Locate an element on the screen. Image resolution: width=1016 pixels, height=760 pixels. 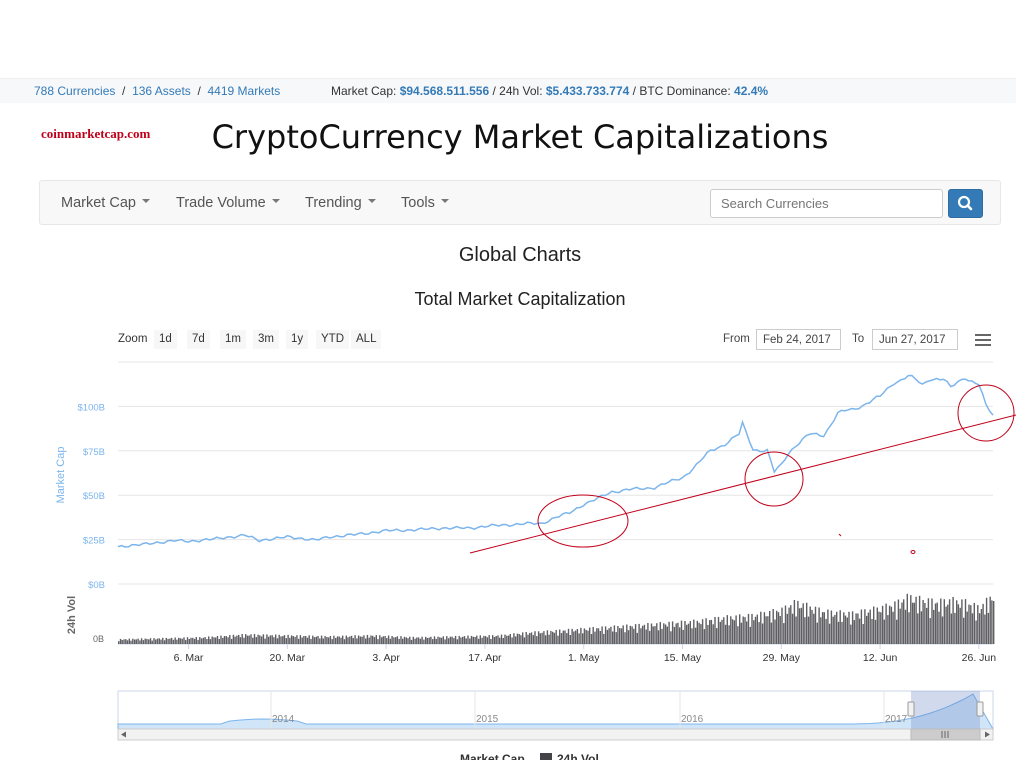
x-tick-label: 12. Jun is located at coordinates (880, 658).